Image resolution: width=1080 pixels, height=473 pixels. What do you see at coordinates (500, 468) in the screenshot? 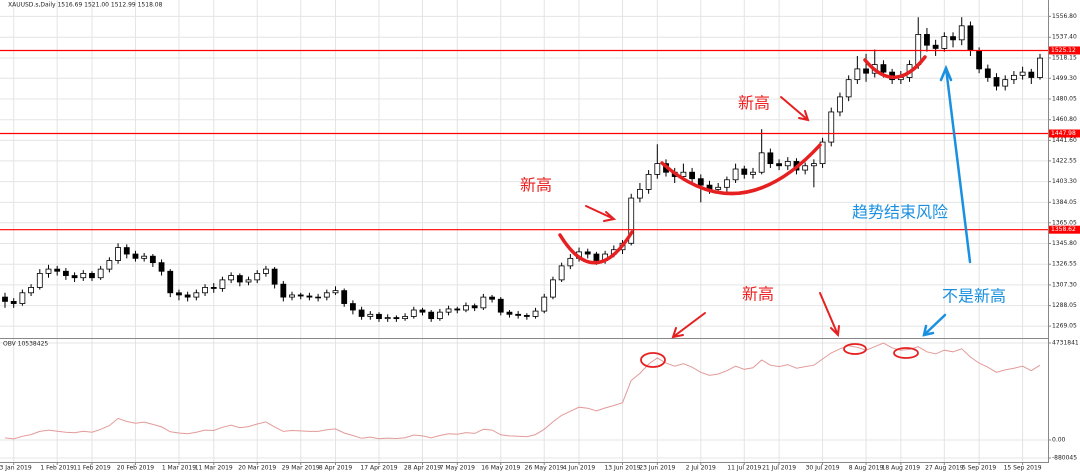
I see `x-tick-label: 16 May 2019` at bounding box center [500, 468].